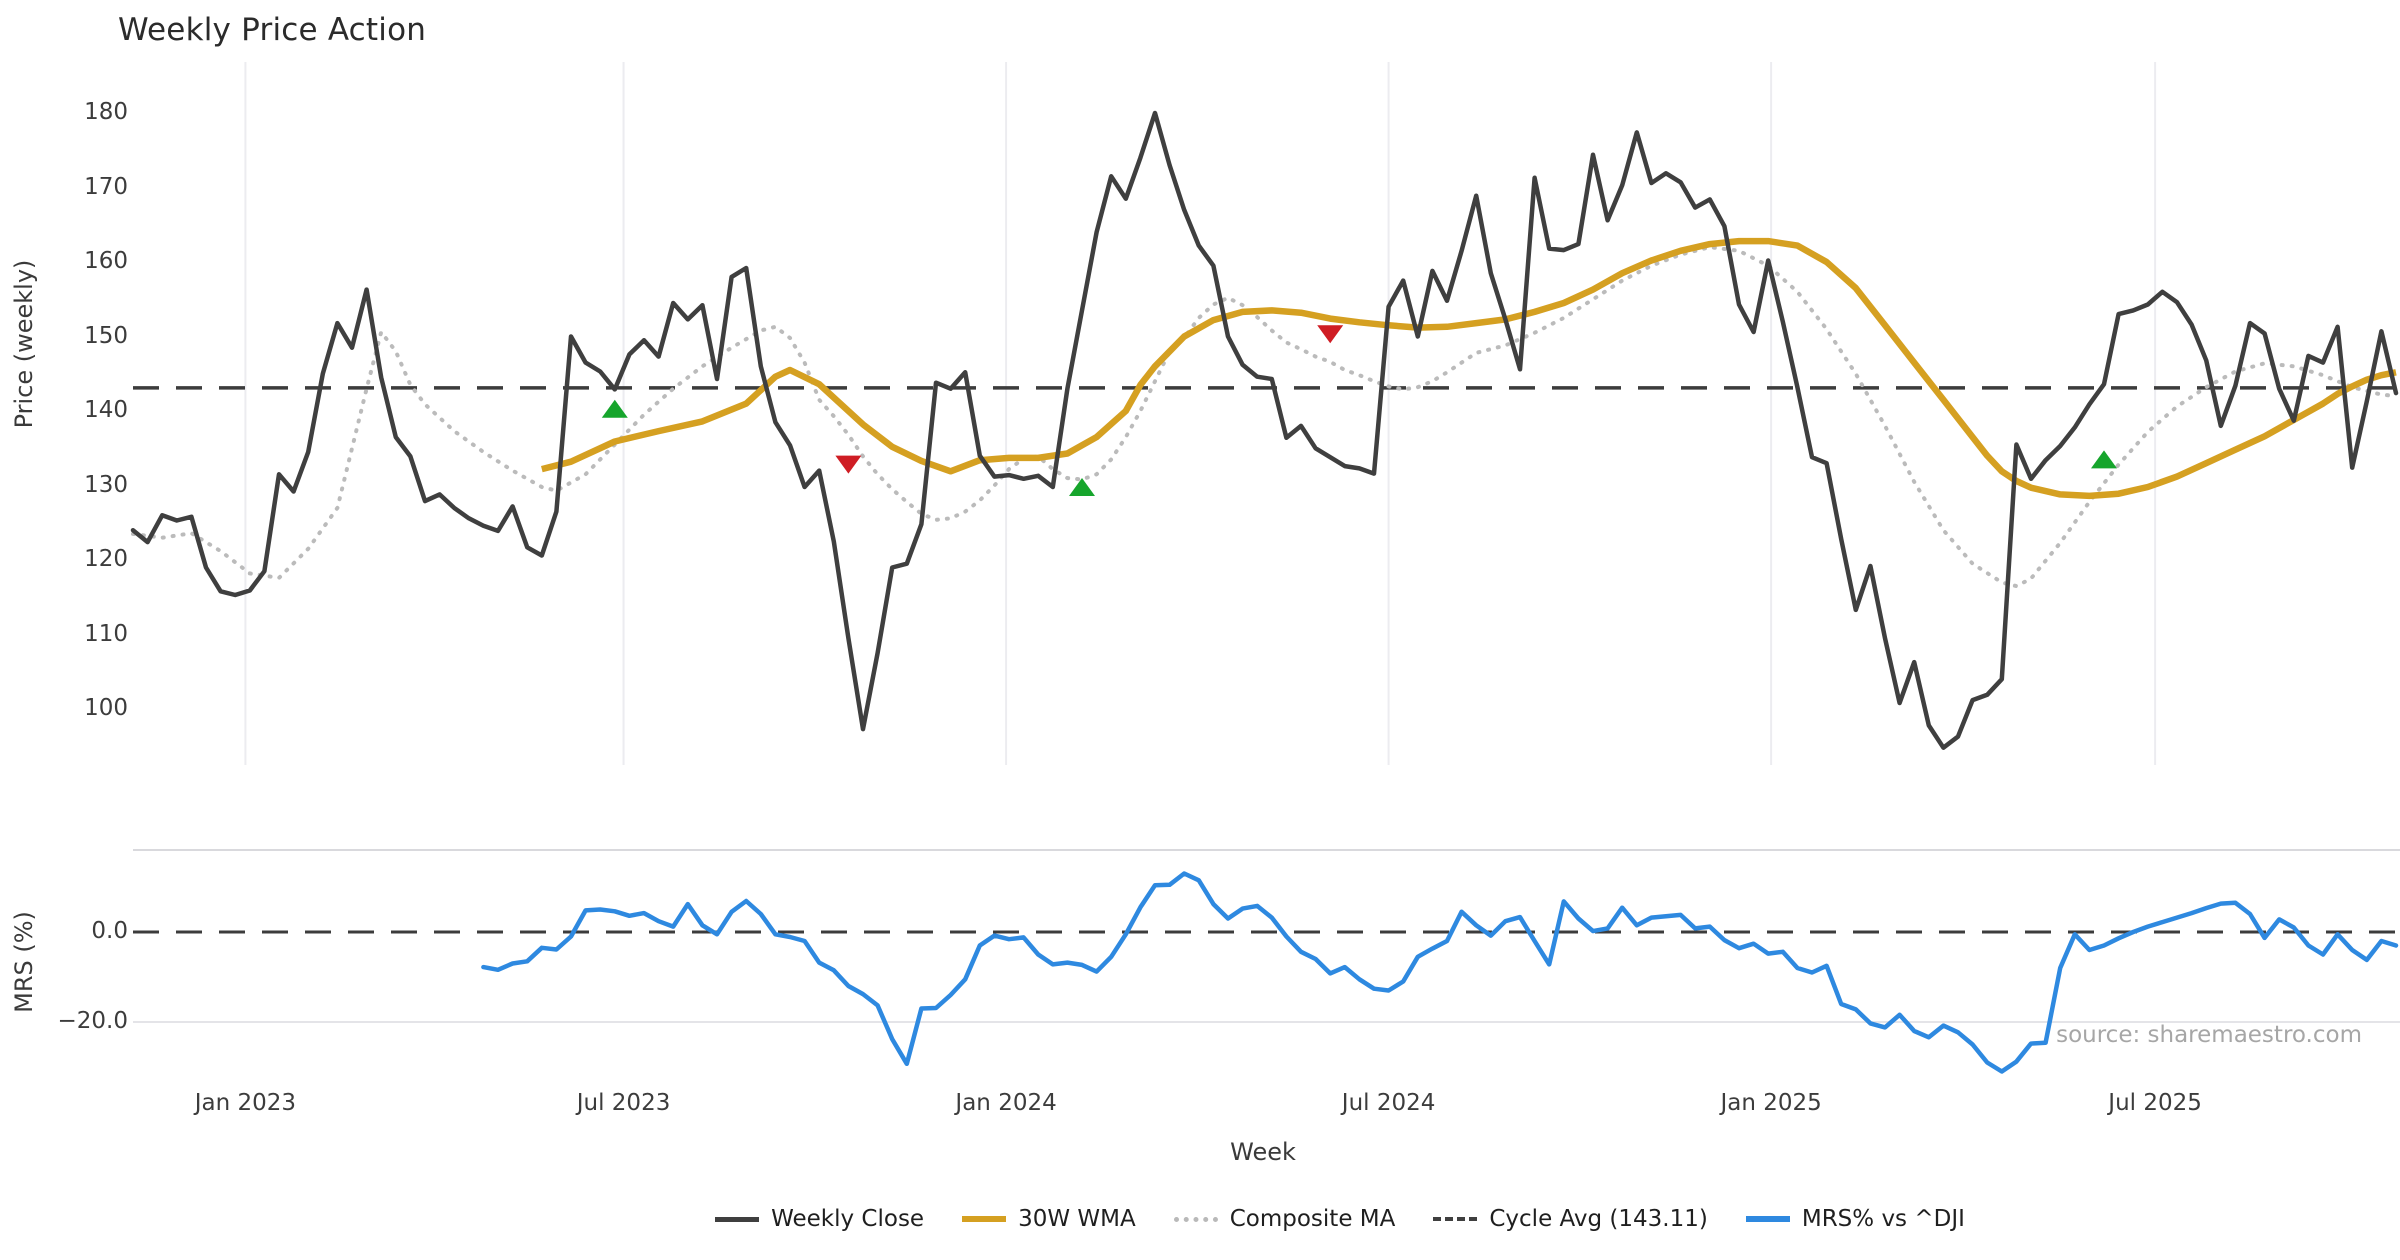 The width and height of the screenshot is (2400, 1260). I want to click on legend-item-mrs: MRS% vs ^DJI, so click(1855, 1219).